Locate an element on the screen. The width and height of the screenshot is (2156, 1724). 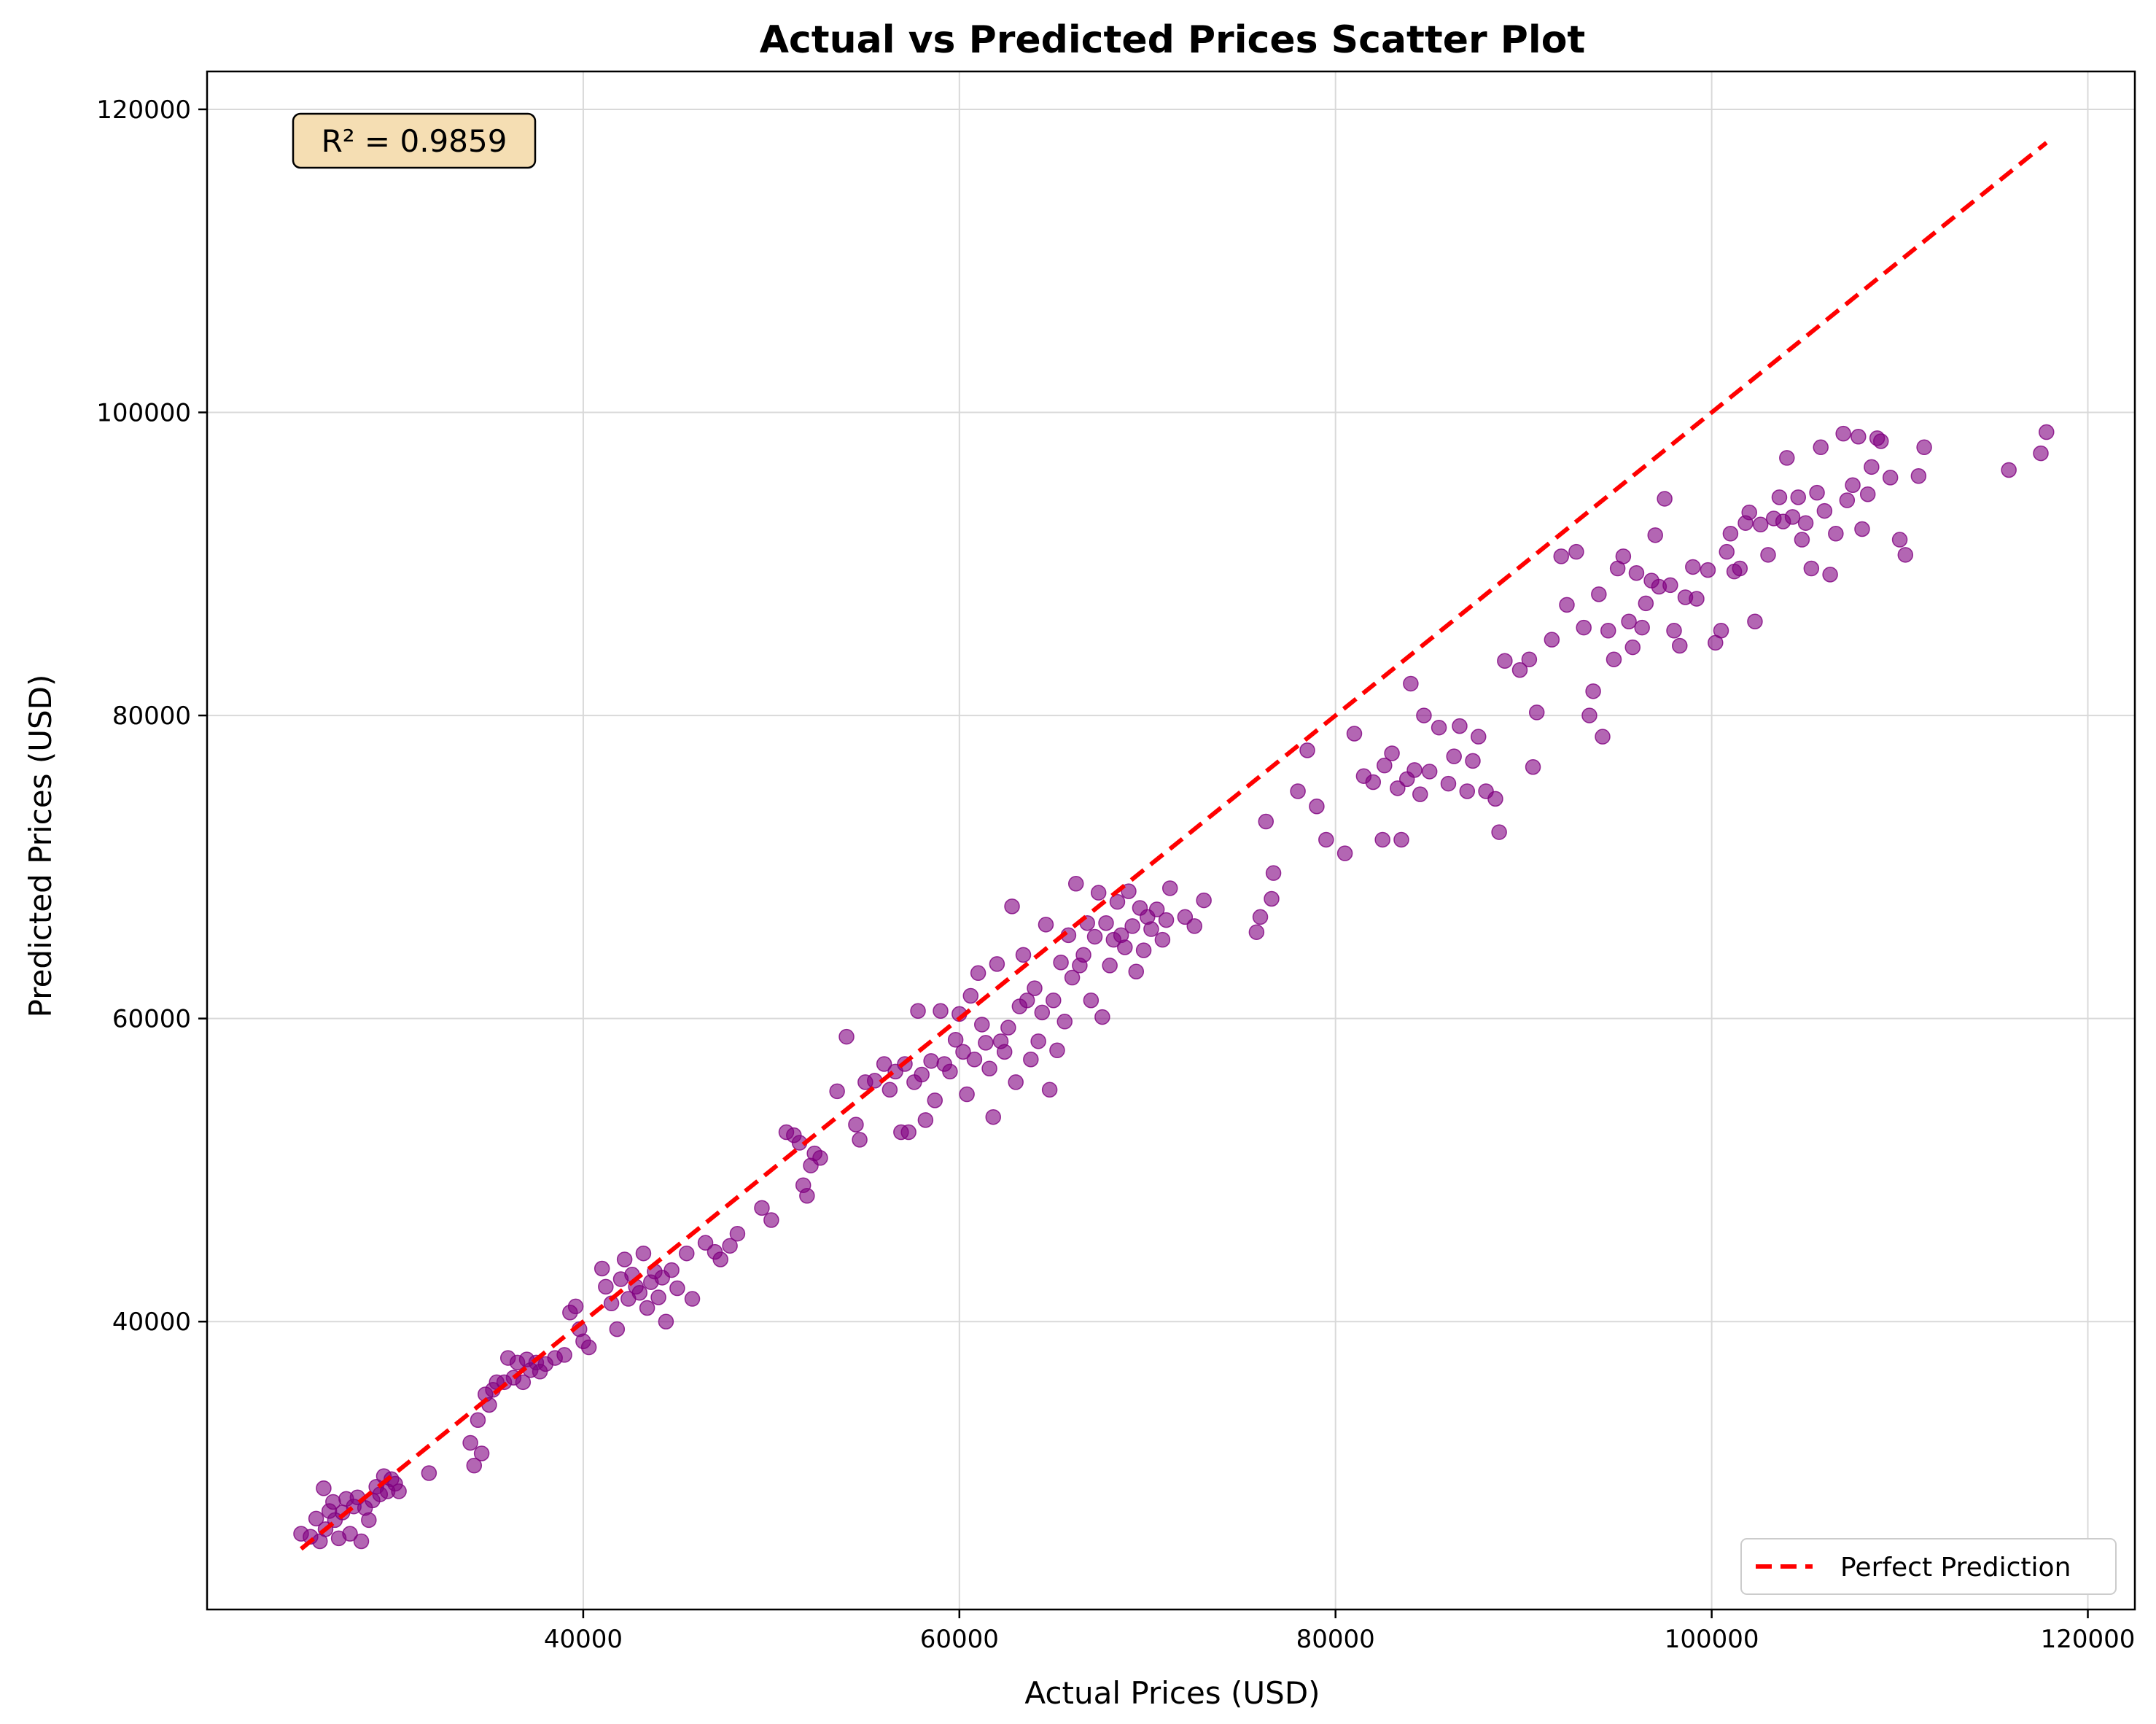
y-tick-label: 60000 is located at coordinates (151, 1019).